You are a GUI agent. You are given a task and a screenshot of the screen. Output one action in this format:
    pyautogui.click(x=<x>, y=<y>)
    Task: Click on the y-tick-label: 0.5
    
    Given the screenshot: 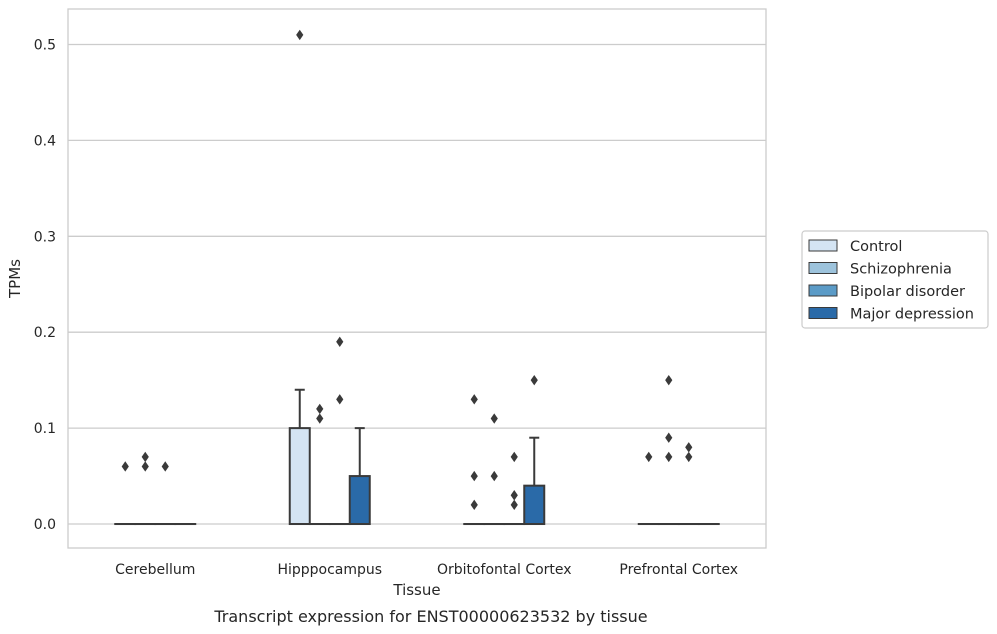 What is the action you would take?
    pyautogui.click(x=45, y=45)
    